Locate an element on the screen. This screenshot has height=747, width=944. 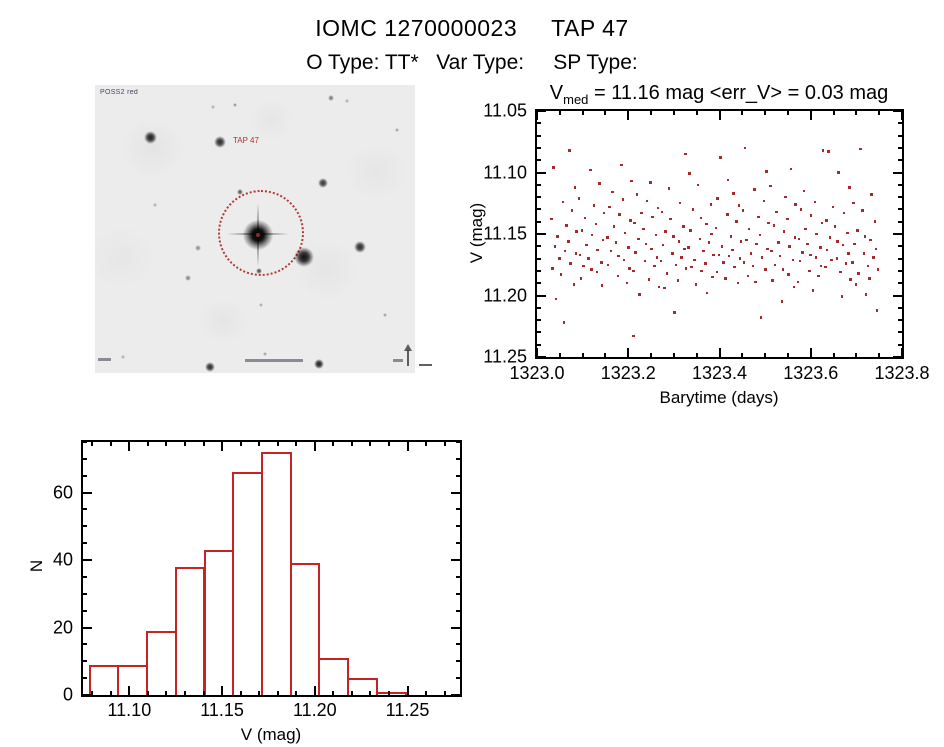
lightcurve-y-tick-labels: 11.05 11.10 11.15 11.20 11.25 is located at coordinates (501, 234).